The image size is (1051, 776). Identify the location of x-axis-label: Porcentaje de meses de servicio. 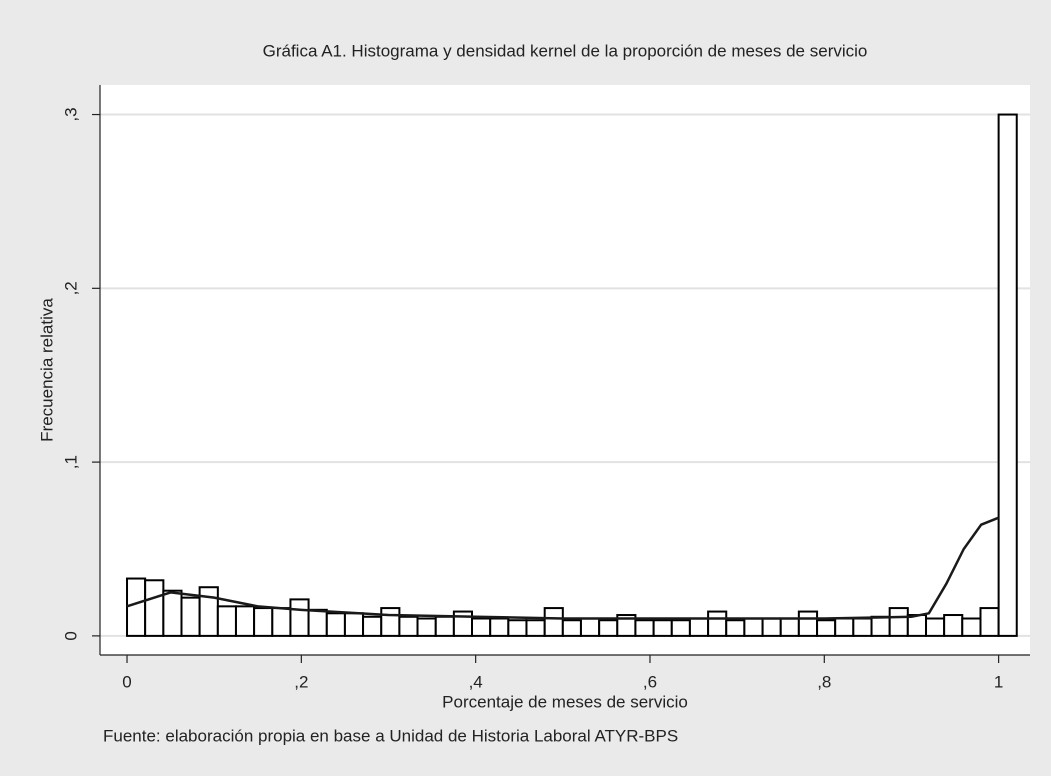
(565, 701).